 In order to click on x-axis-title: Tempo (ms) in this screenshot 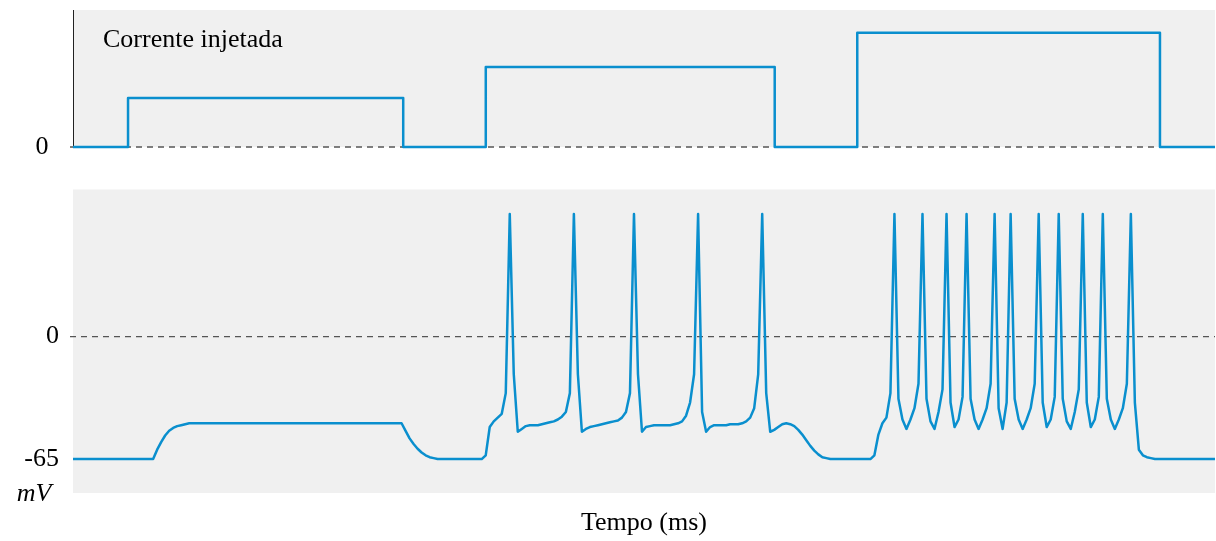, I will do `click(644, 521)`.